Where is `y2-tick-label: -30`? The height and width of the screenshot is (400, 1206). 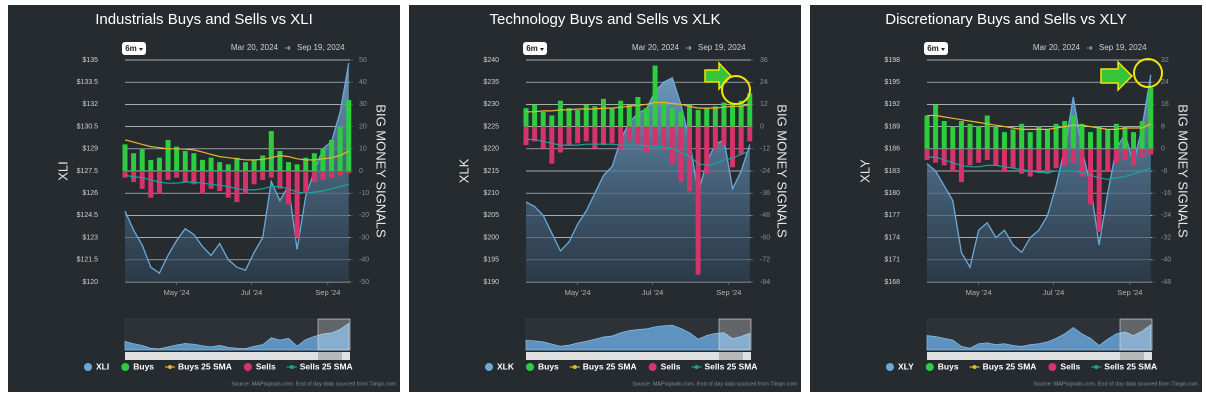
y2-tick-label: -30 is located at coordinates (364, 237).